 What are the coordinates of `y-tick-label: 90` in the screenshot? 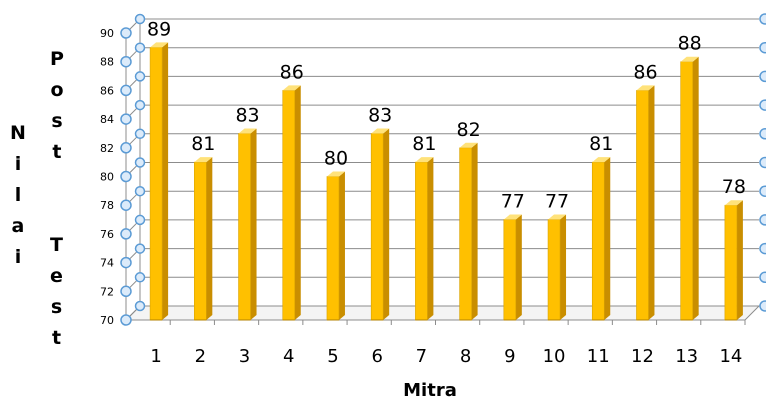 It's located at (107, 33).